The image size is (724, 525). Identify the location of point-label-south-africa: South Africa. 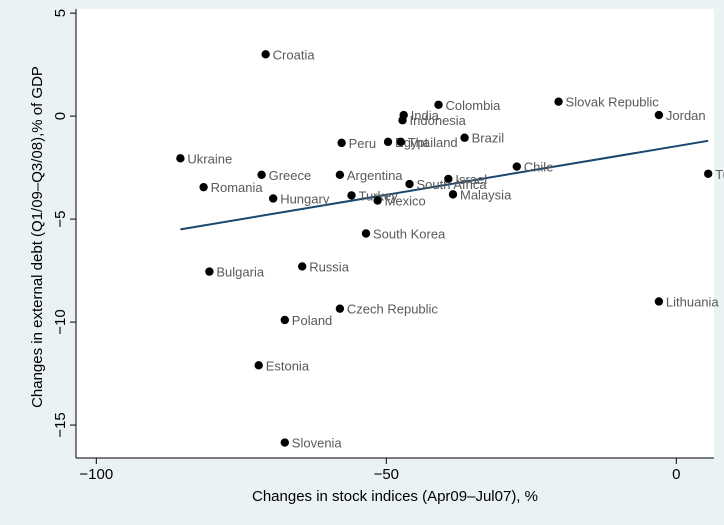
(452, 184).